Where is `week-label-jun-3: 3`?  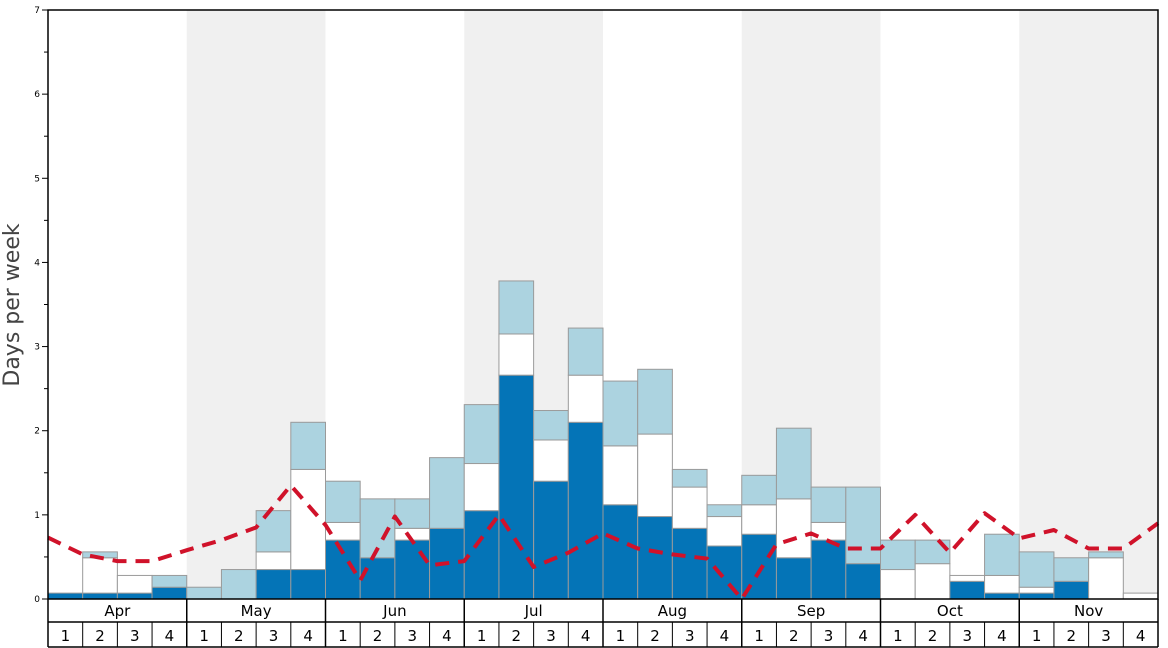 week-label-jun-3: 3 is located at coordinates (412, 636).